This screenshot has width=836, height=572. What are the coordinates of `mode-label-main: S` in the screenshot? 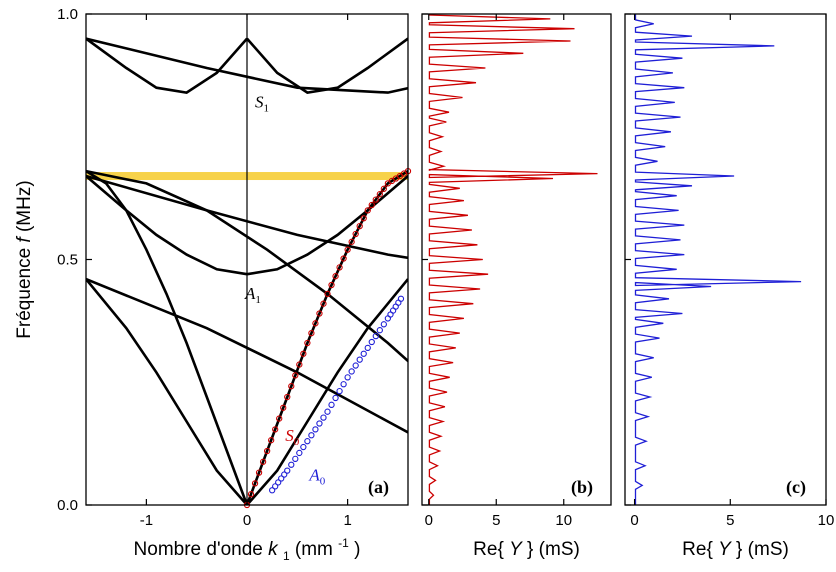 It's located at (289, 435).